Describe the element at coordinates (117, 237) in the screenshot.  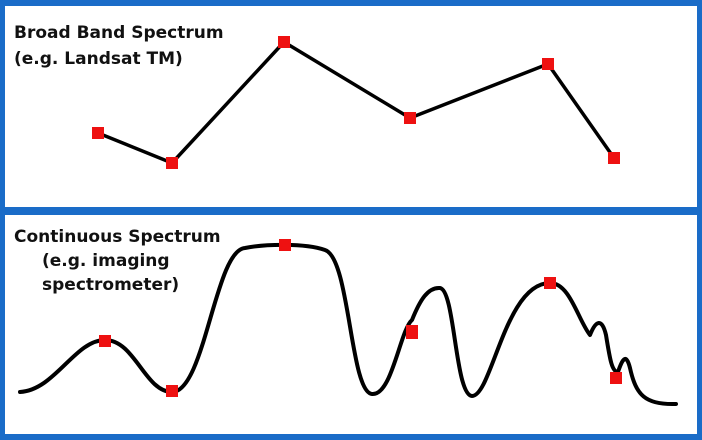
I see `panel-title: Continuous Spectrum` at that location.